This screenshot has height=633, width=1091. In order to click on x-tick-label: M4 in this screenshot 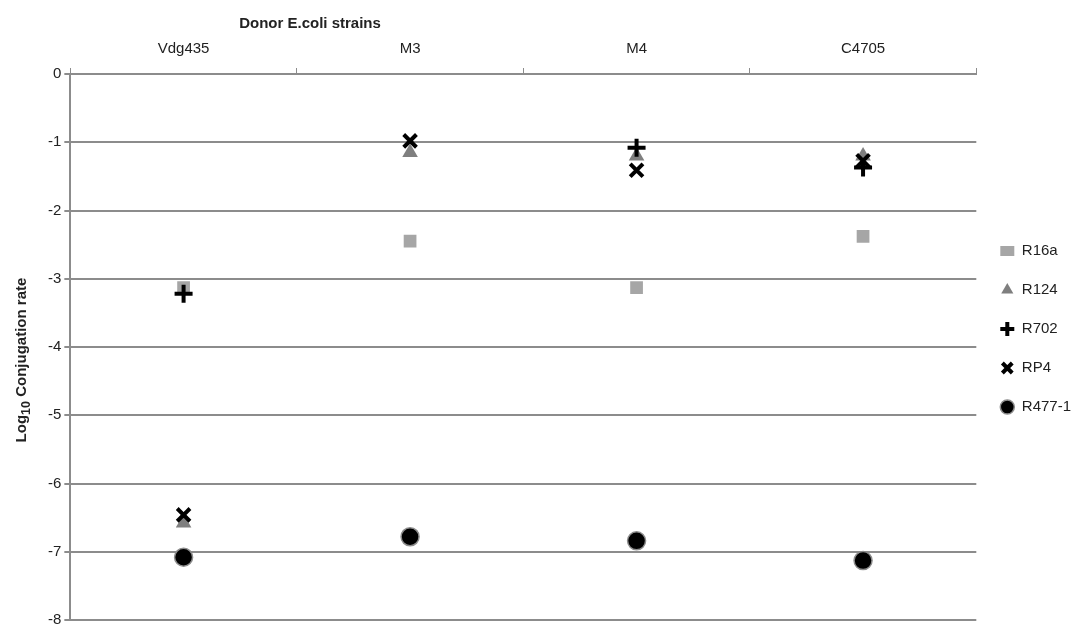, I will do `click(636, 48)`.